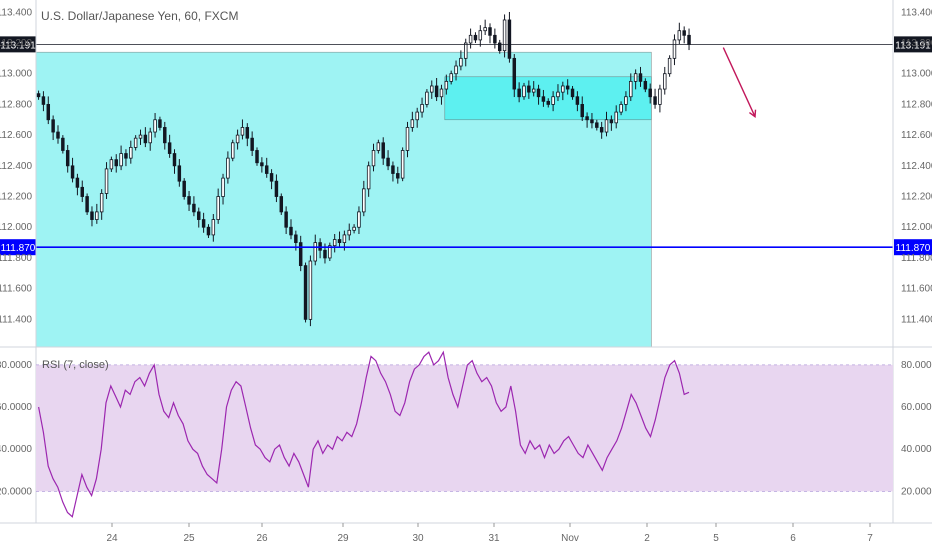  Describe the element at coordinates (916, 104) in the screenshot. I see `price-tick-label-right: 112.800` at that location.